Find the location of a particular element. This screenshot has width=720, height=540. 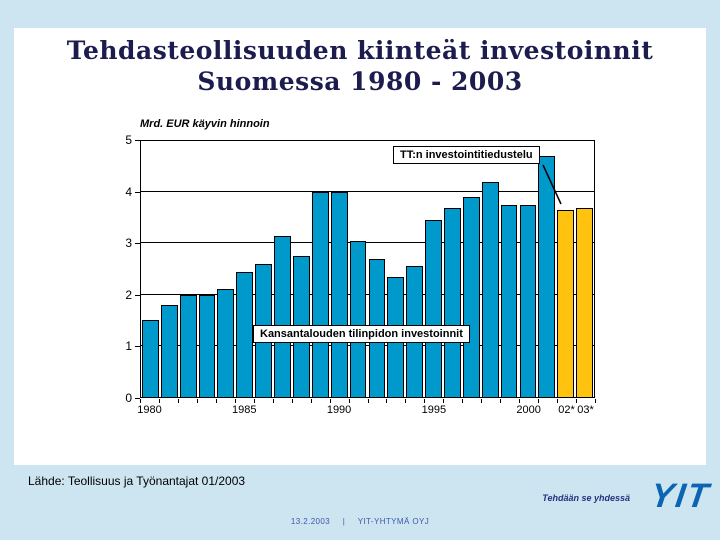

source-note: Lähde: Teollisuus ja Työnantajat 01/2003 is located at coordinates (137, 481).